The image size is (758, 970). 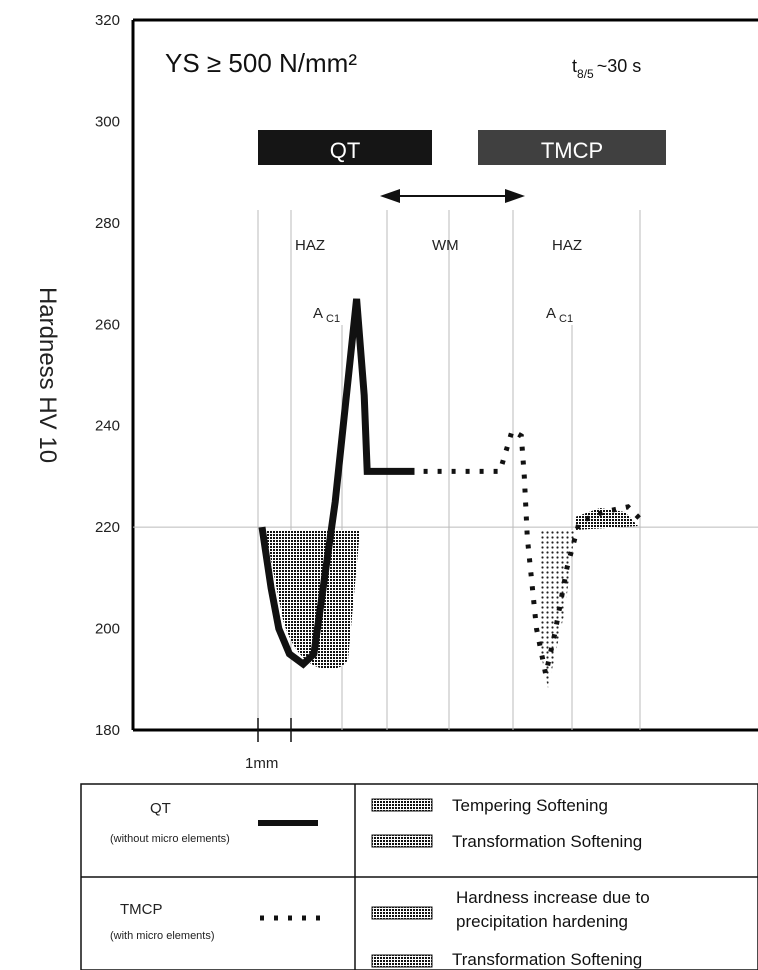 I want to click on y-tick-label: 320, so click(x=107, y=20).